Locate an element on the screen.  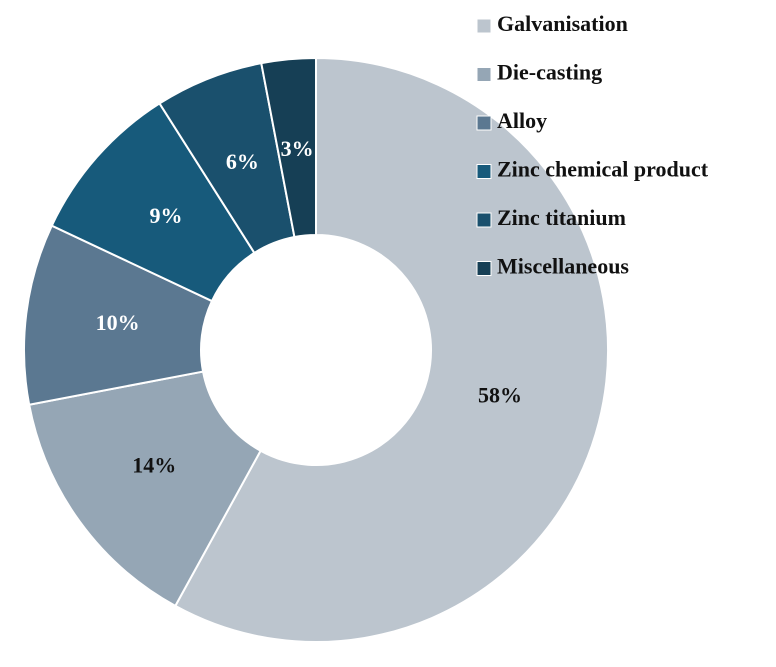
legend-label: Die-casting is located at coordinates (549, 72).